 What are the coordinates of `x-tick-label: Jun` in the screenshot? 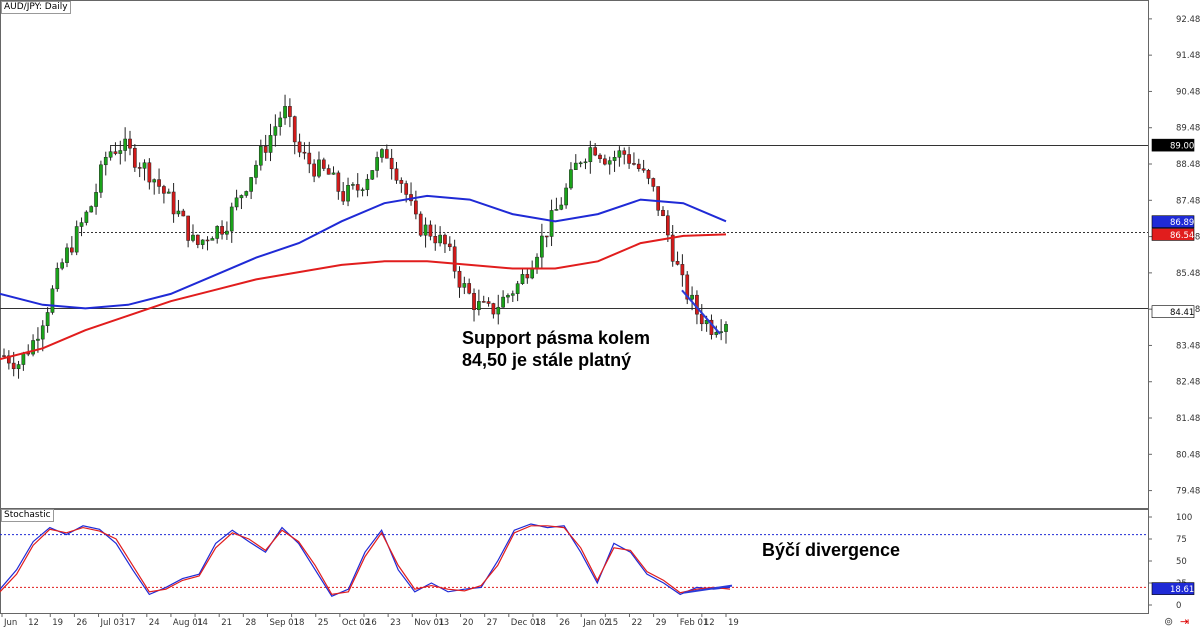 It's located at (10, 623).